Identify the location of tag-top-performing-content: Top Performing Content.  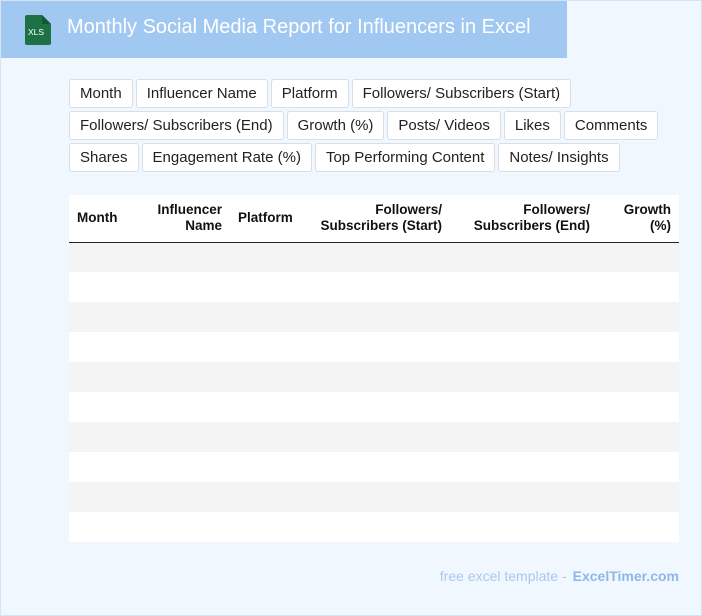
(405, 157).